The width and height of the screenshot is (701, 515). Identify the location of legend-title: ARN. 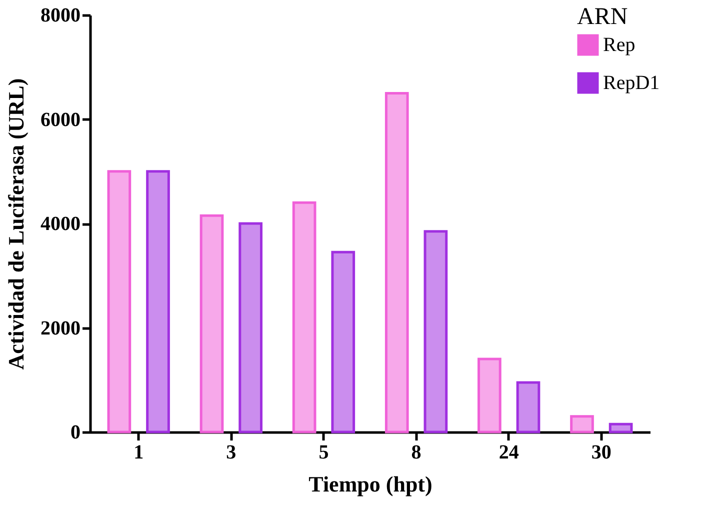
(602, 17).